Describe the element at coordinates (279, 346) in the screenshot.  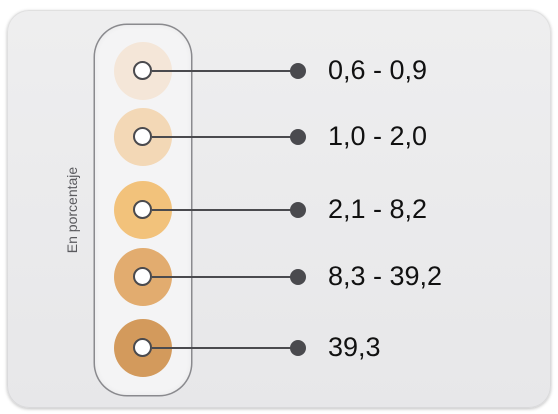
I see `legend-item: 39,3` at that location.